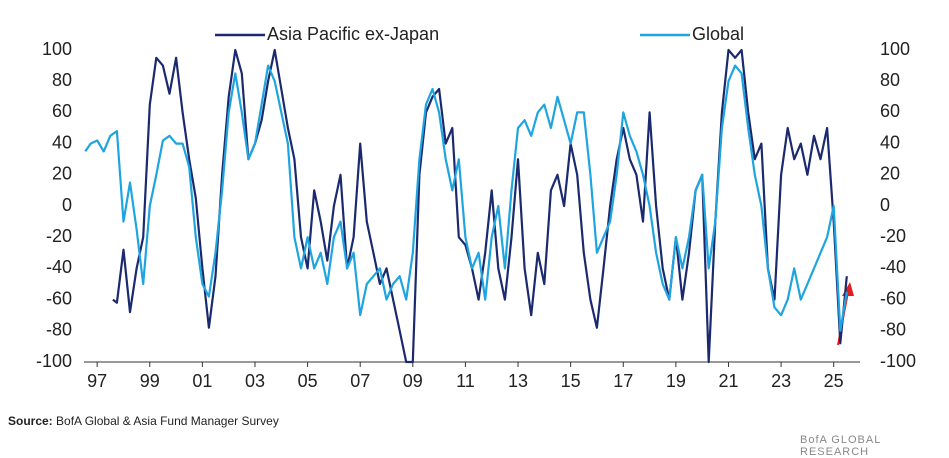 This screenshot has width=949, height=458. Describe the element at coordinates (54, 361) in the screenshot. I see `y-tick-label: -100` at that location.